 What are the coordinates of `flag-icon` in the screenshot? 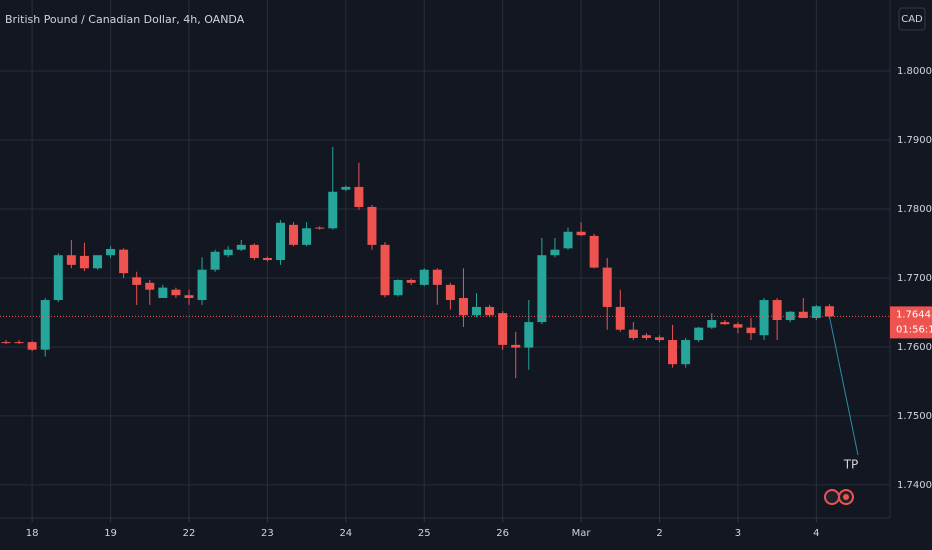 It's located at (832, 497).